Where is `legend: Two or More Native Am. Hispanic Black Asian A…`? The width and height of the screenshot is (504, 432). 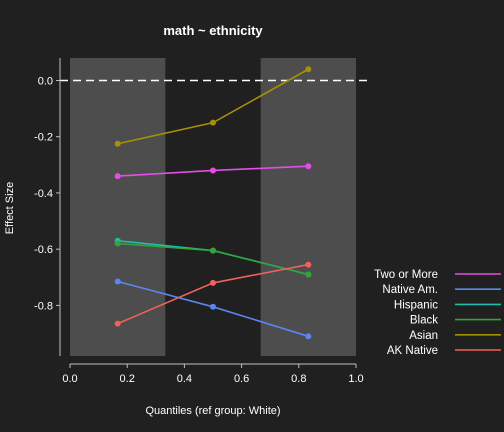 legend: Two or More Native Am. Hispanic Black Asian A… is located at coordinates (437, 313).